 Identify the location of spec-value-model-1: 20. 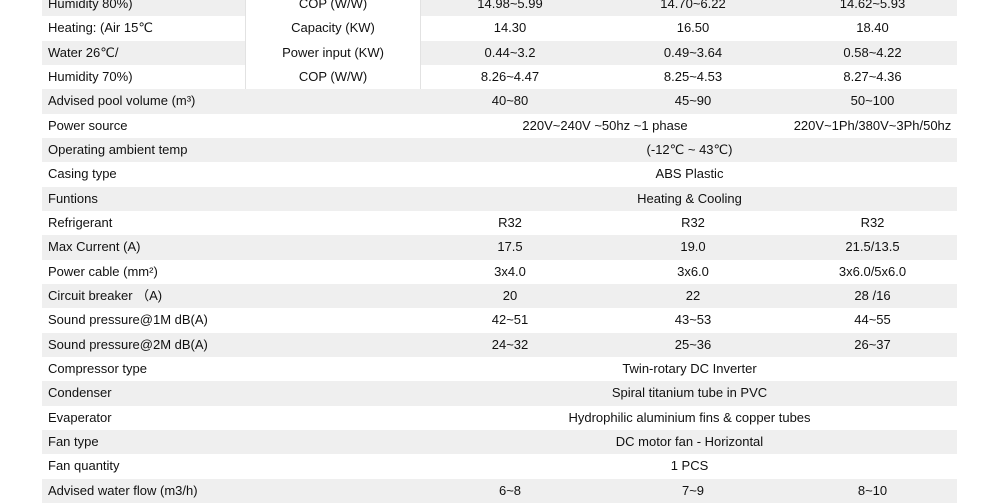
(510, 295).